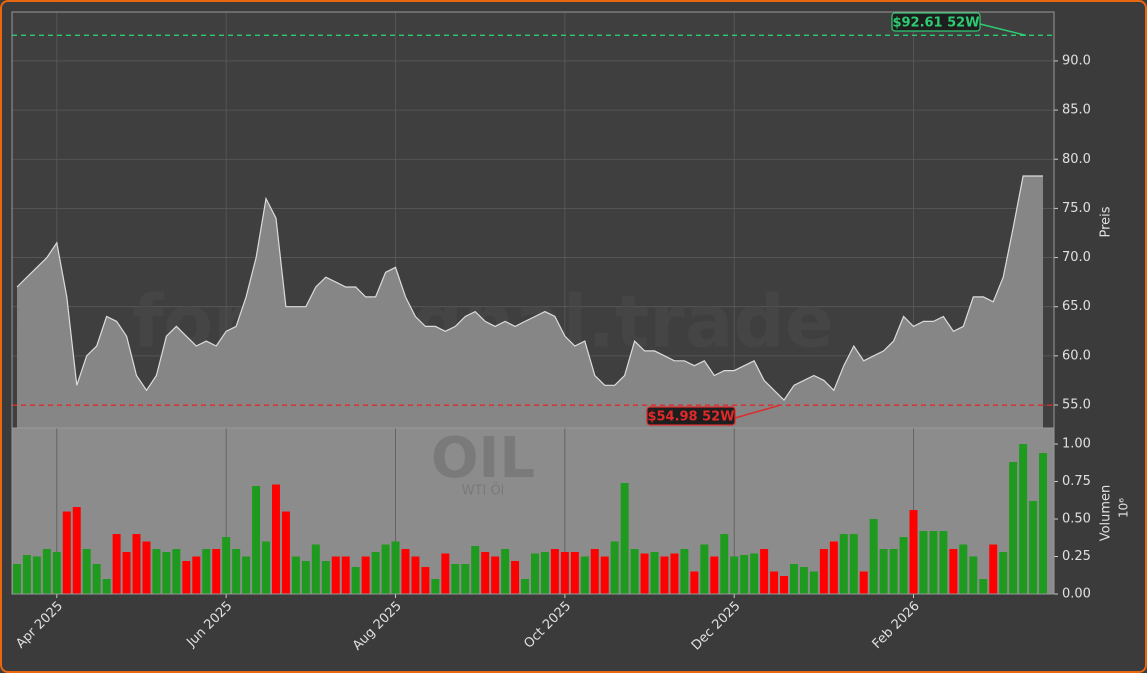  What do you see at coordinates (1076, 519) in the screenshot?
I see `y-tick-label: 0.50` at bounding box center [1076, 519].